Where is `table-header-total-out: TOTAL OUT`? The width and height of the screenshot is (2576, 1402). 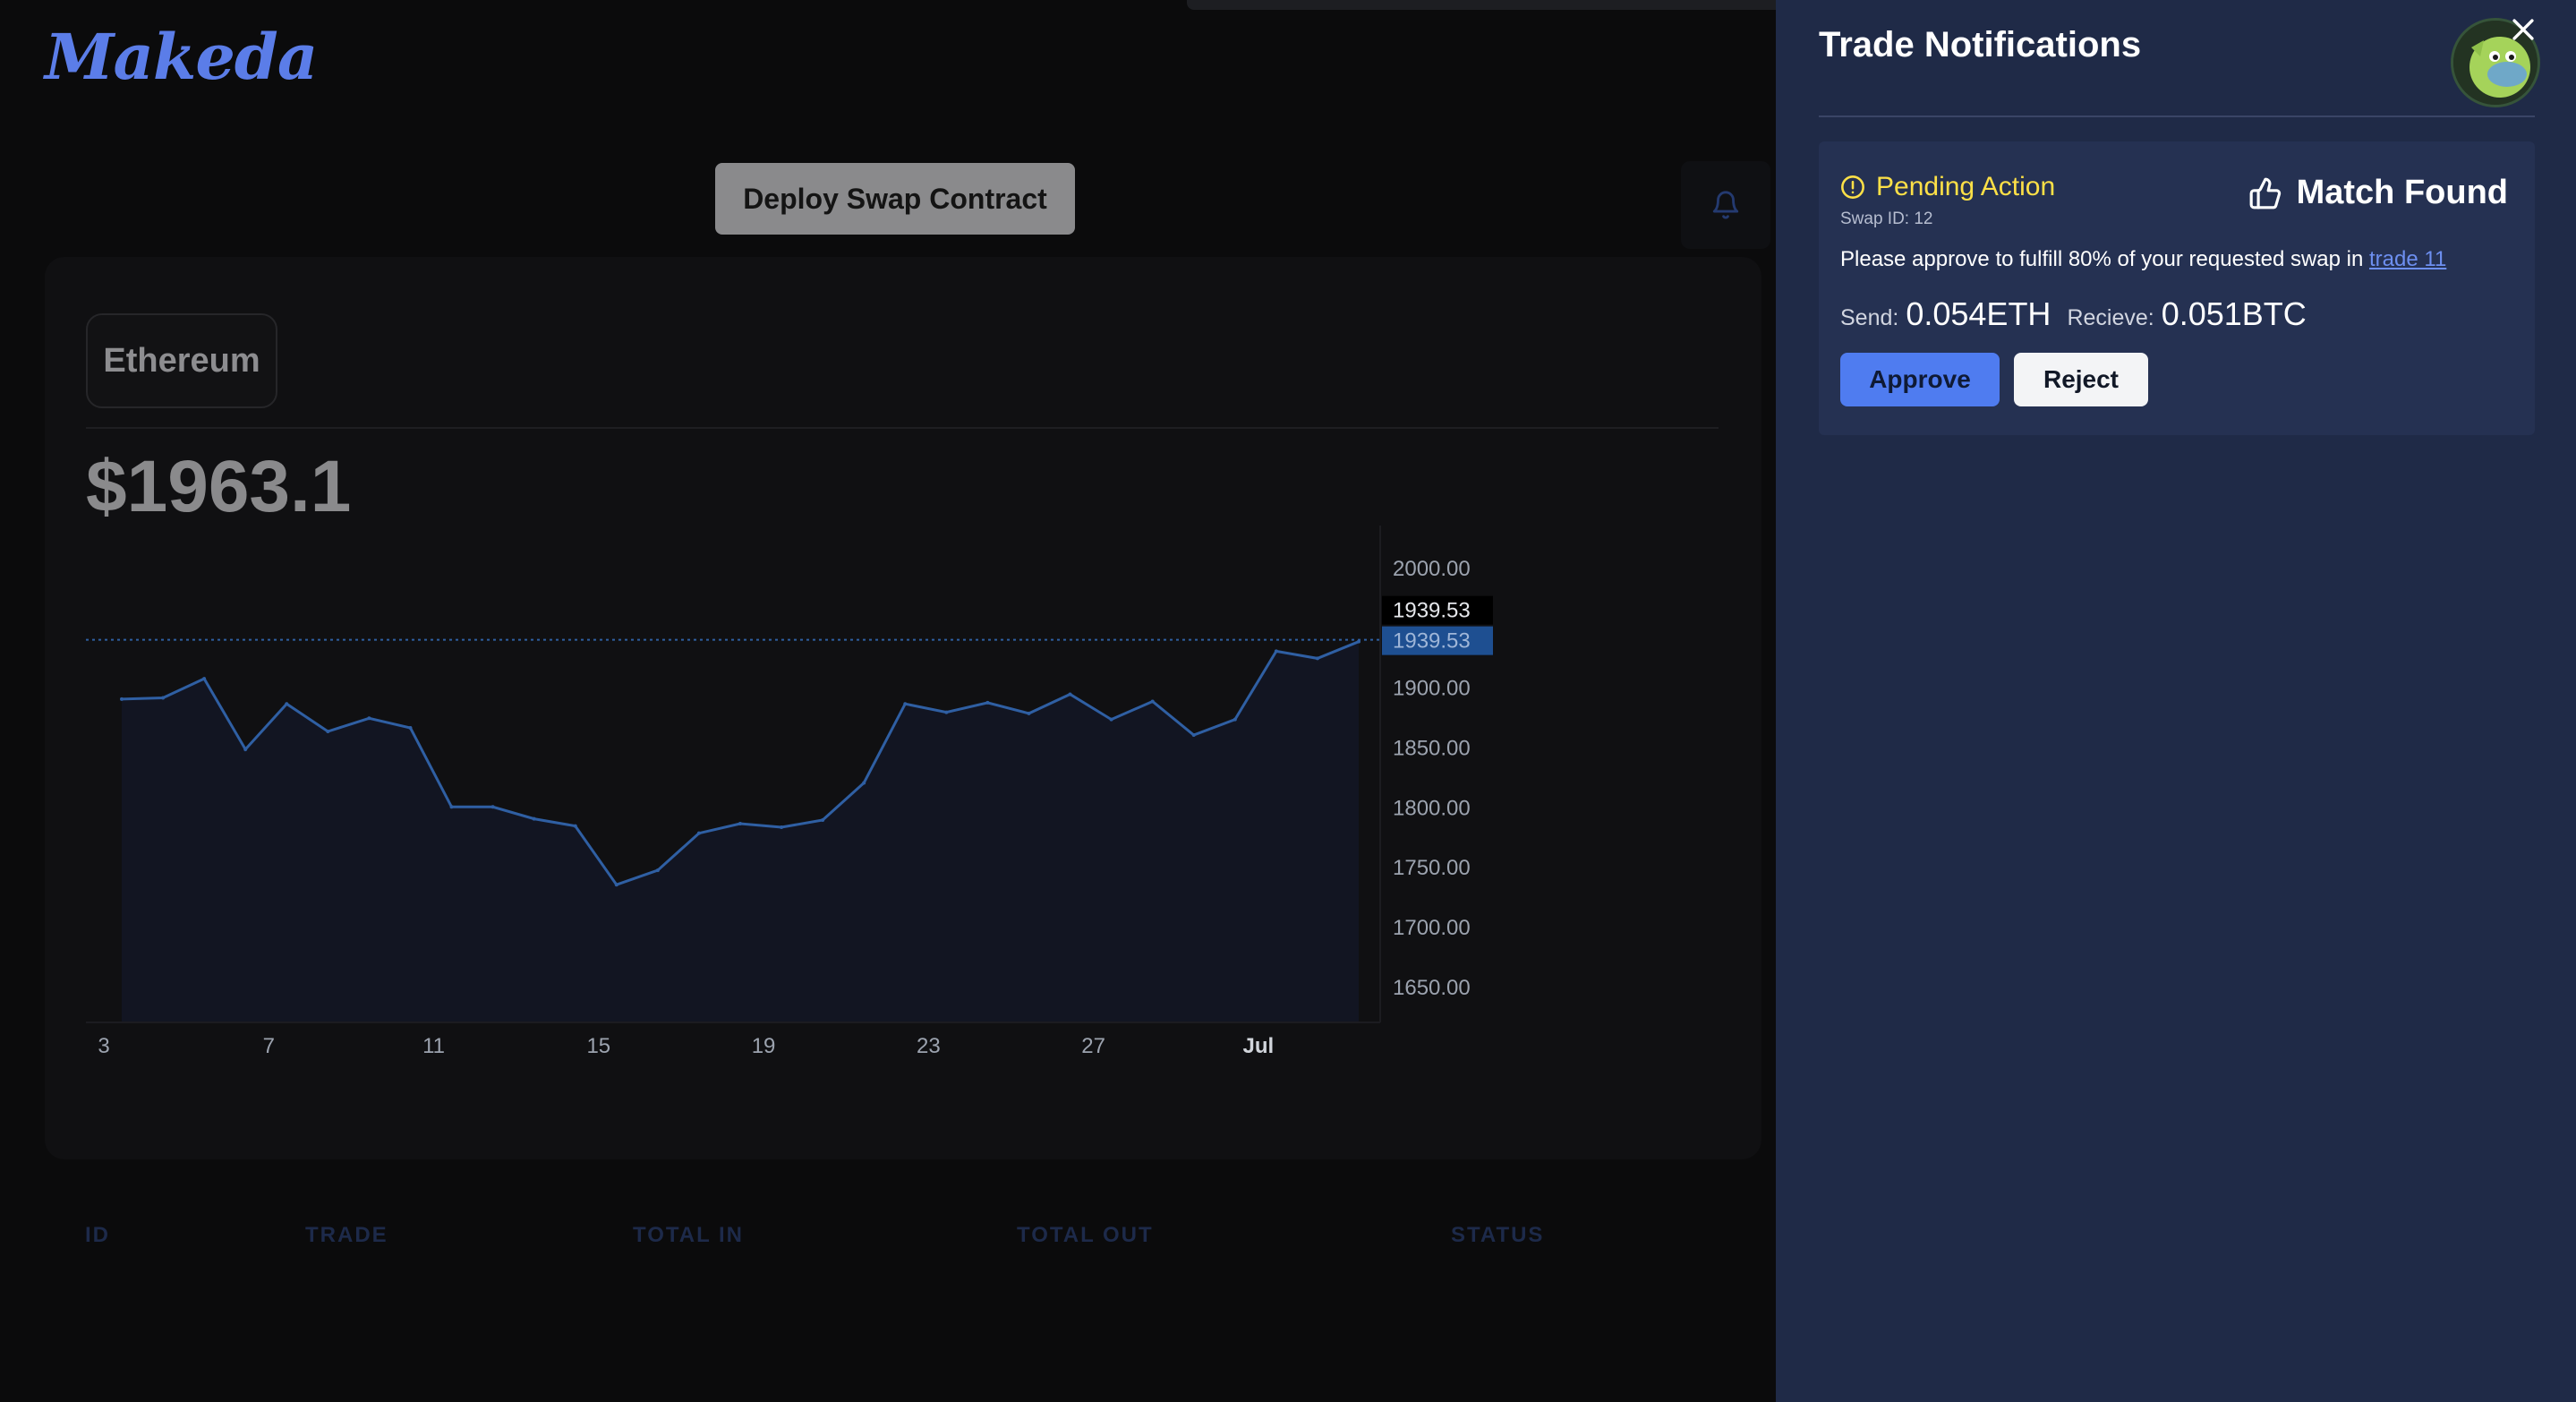
table-header-total-out: TOTAL OUT is located at coordinates (1085, 1235).